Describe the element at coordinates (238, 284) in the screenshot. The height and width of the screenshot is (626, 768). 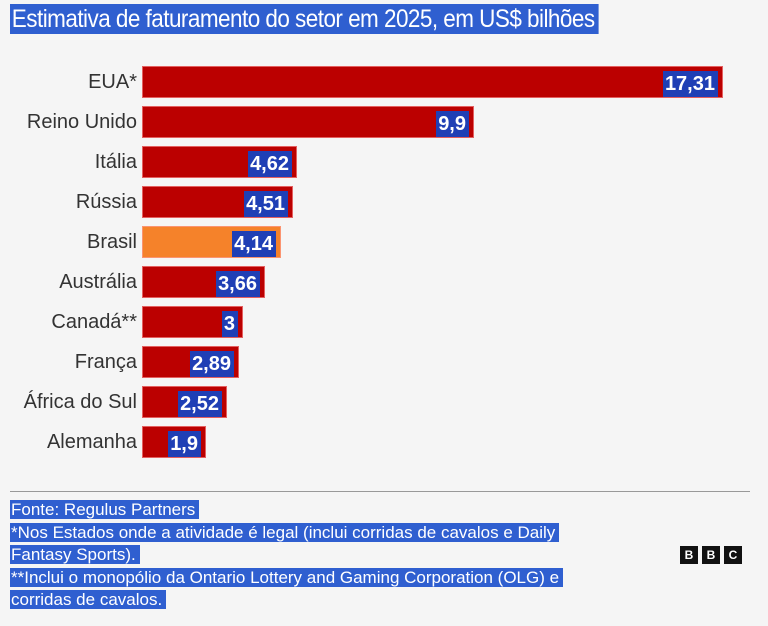
I see `value-label: 3,66` at that location.